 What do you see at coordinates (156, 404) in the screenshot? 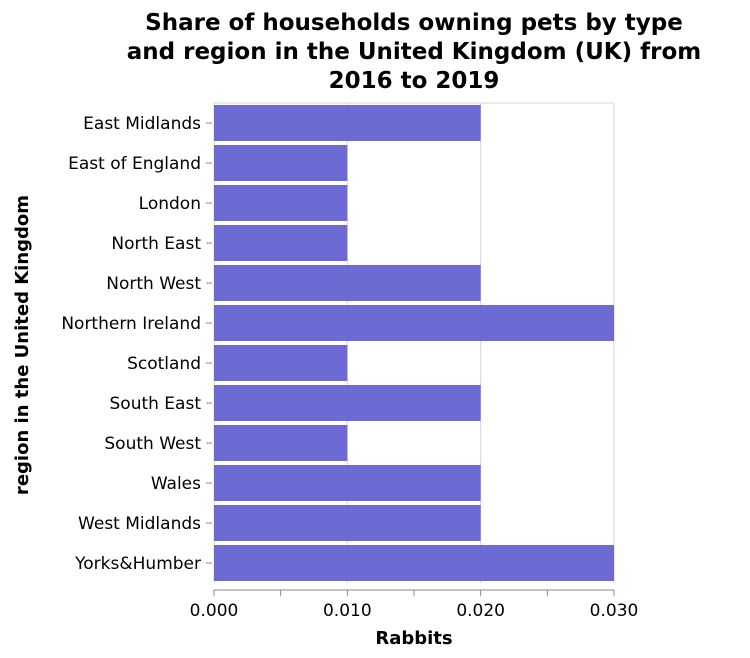
I see `y-tick-label: South East` at bounding box center [156, 404].